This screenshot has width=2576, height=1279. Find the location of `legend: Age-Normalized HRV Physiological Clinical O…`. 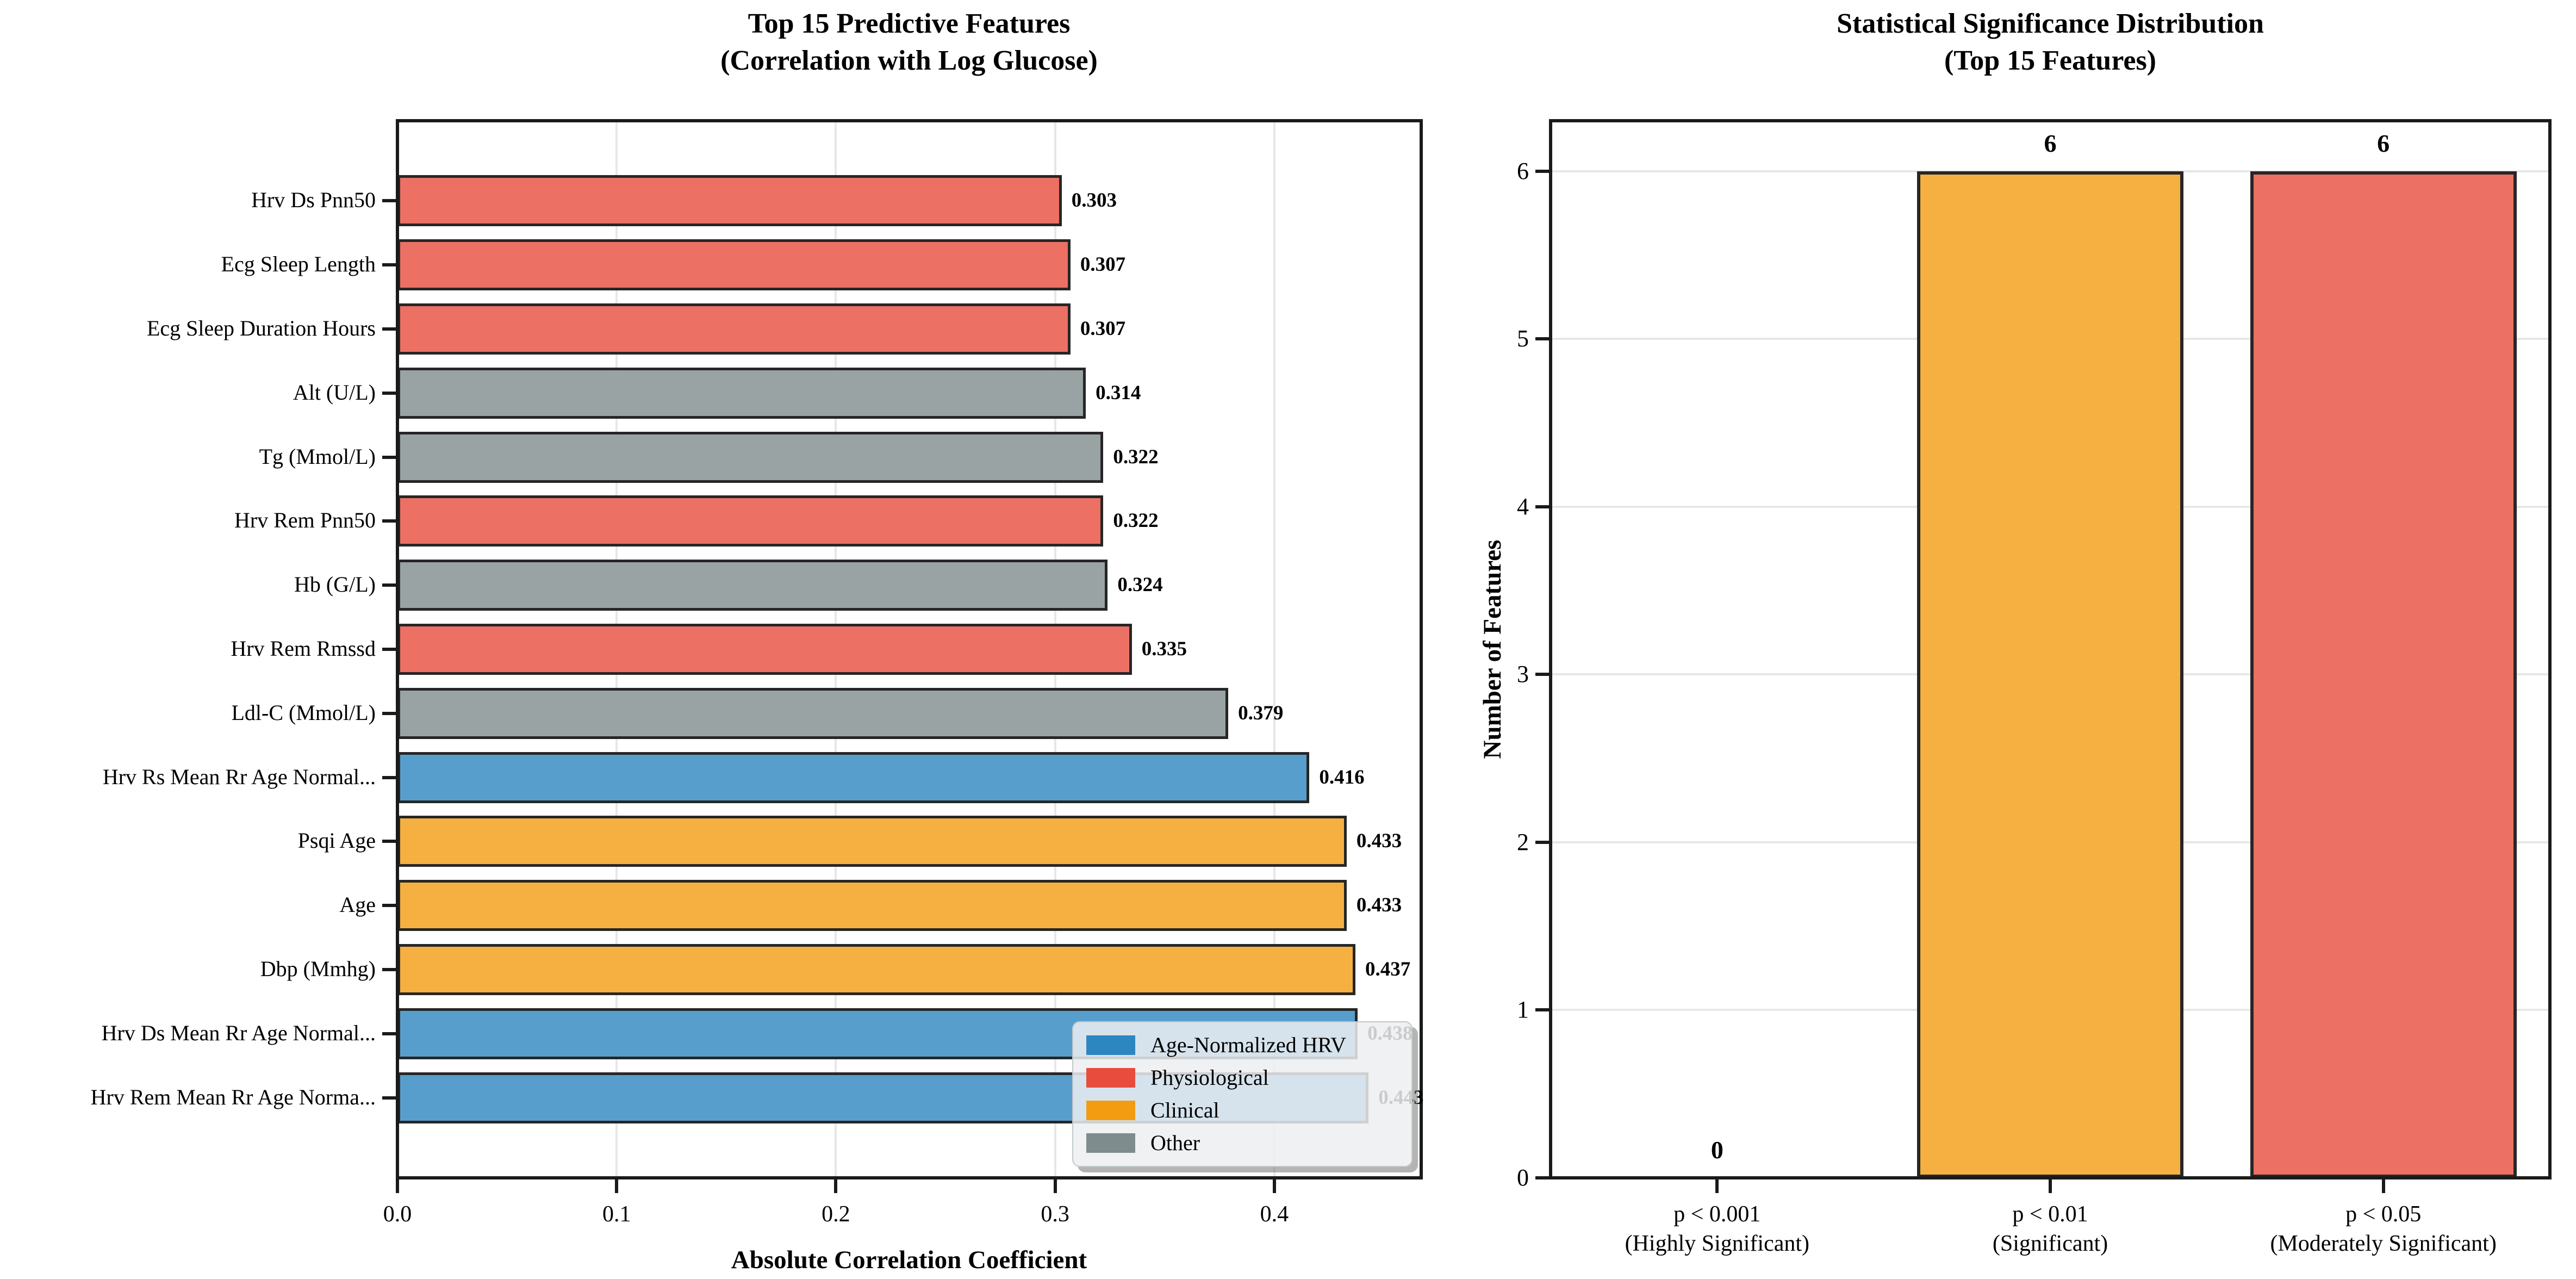

legend: Age-Normalized HRV Physiological Clinical O… is located at coordinates (1242, 1094).